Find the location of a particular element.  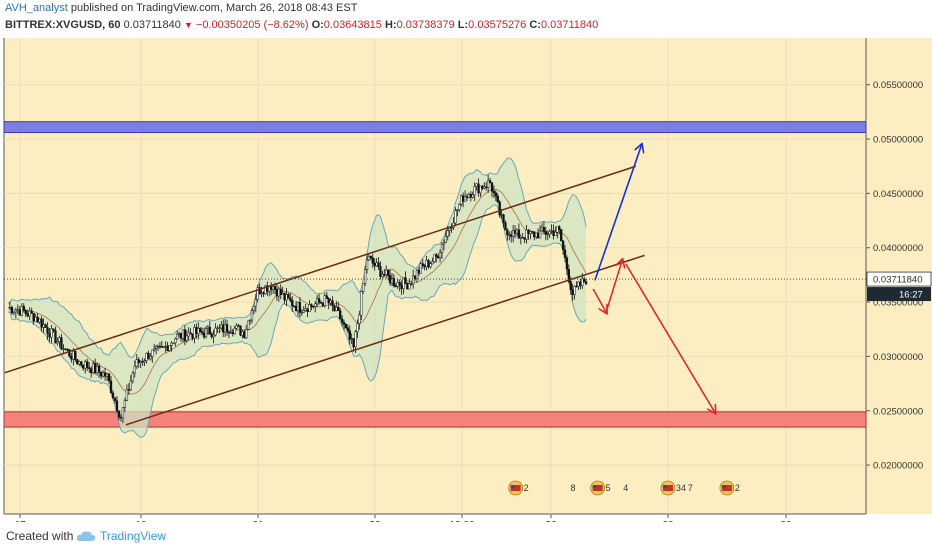

x-tick-label: 12:00 is located at coordinates (461, 521).